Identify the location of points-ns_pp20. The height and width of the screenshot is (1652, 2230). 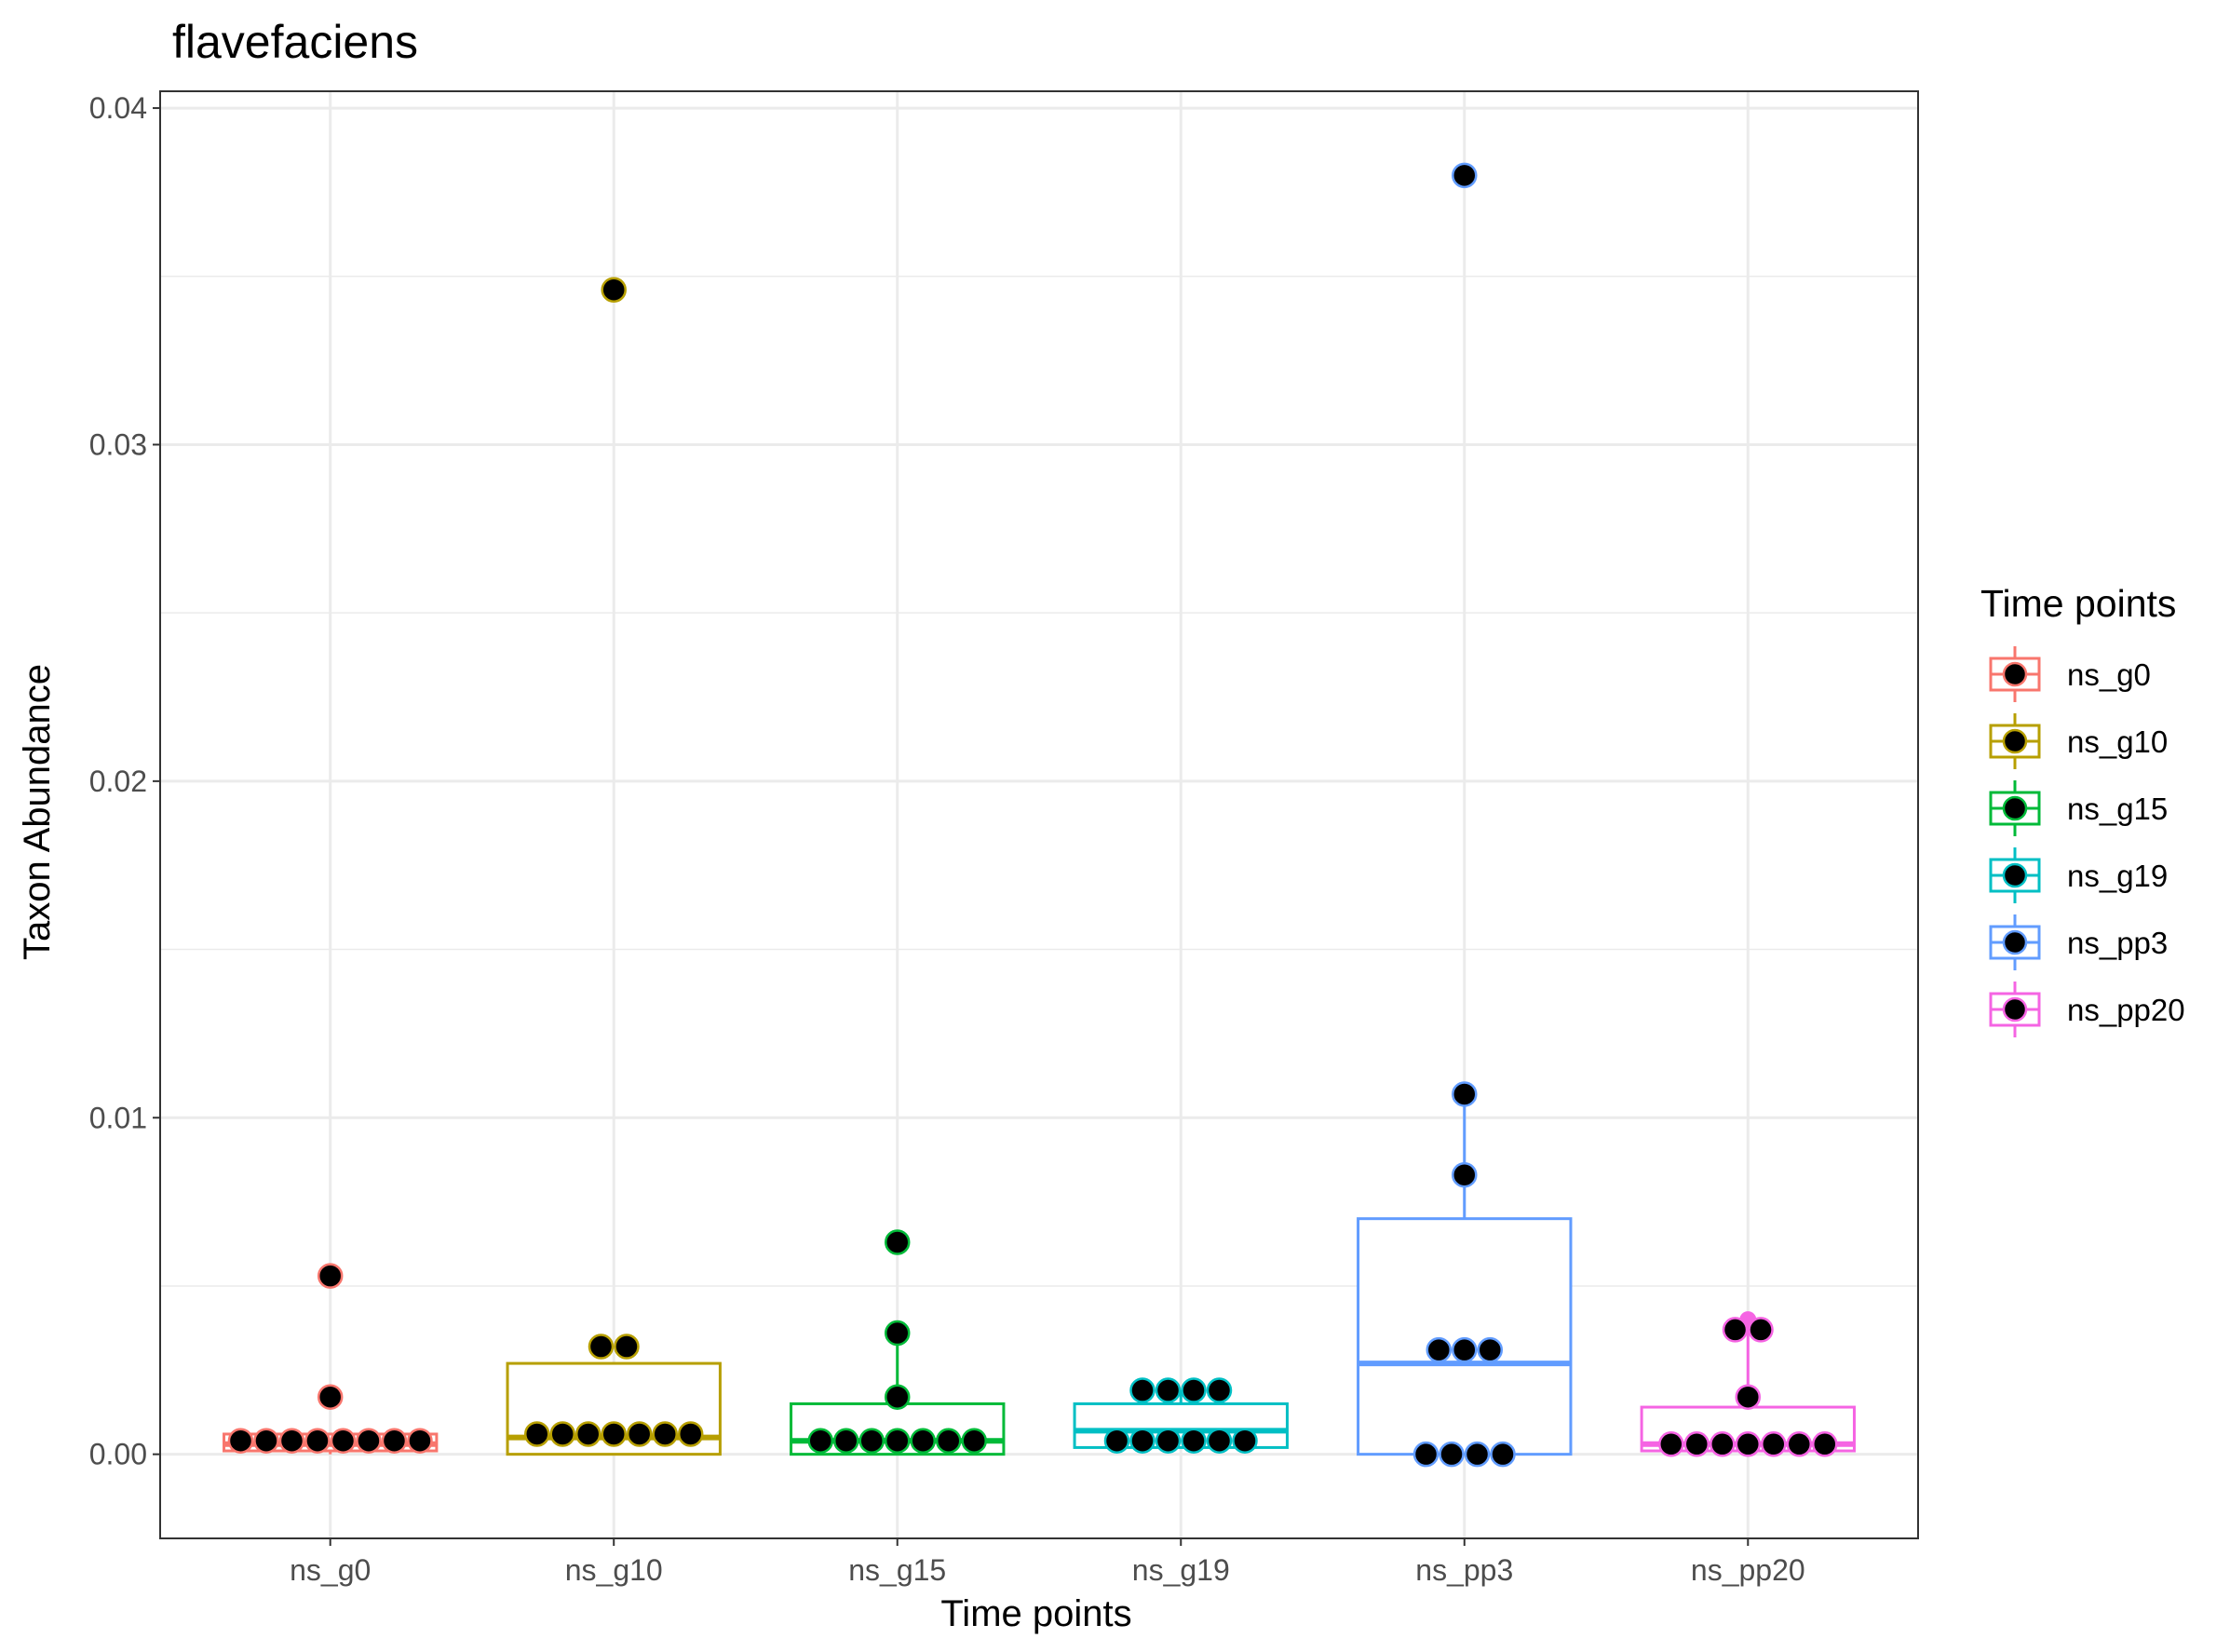
(1748, 1387).